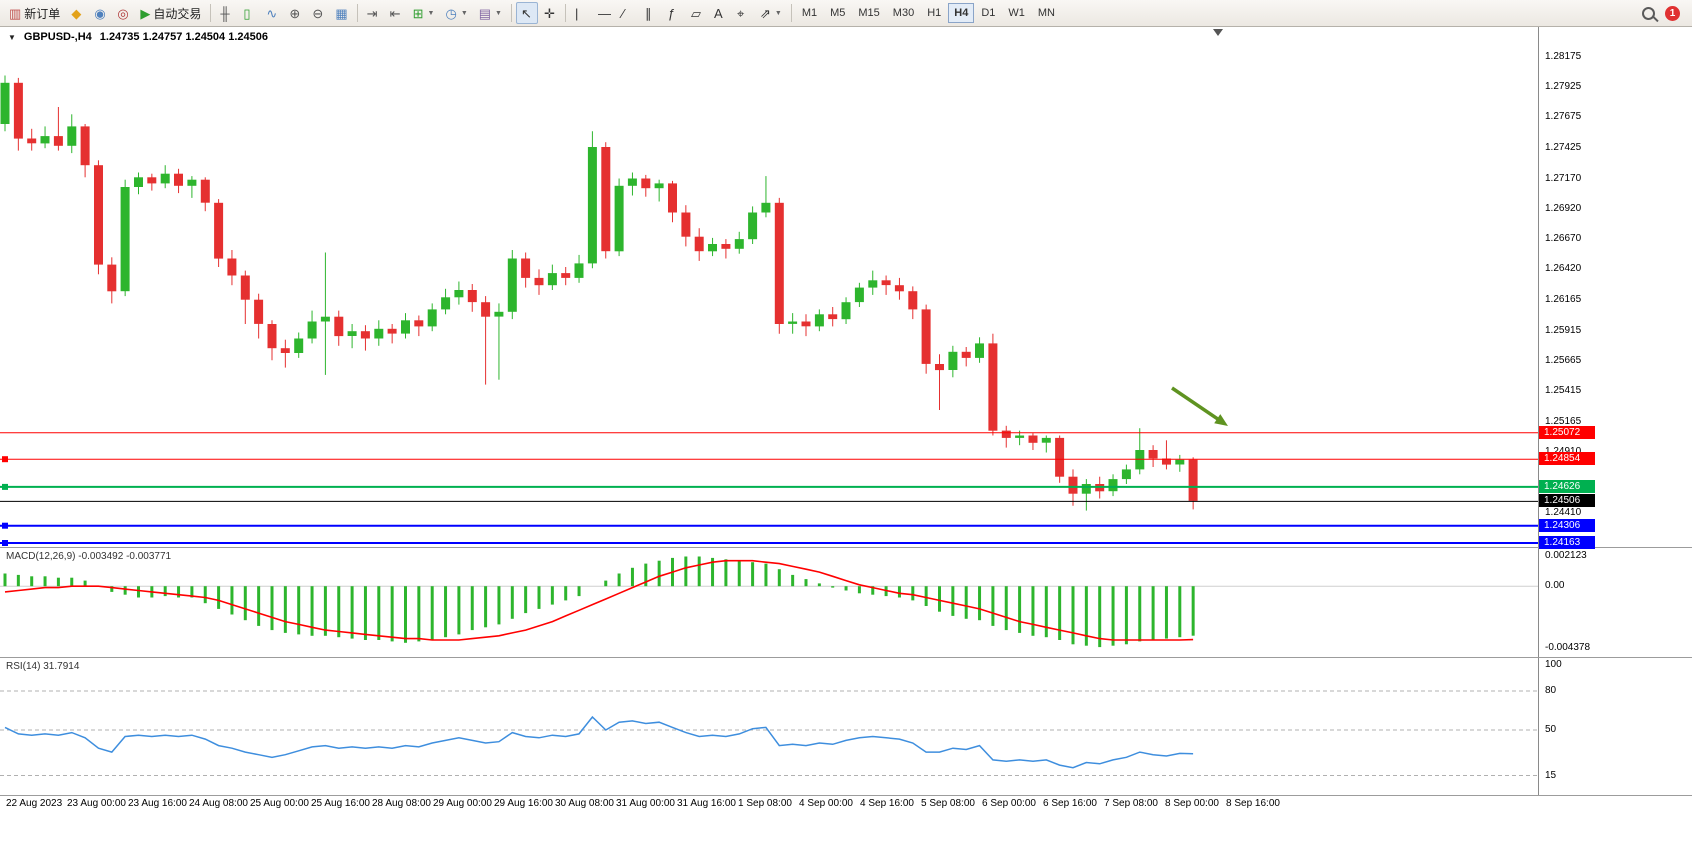 Image resolution: width=1692 pixels, height=856 pixels. What do you see at coordinates (1016, 13) in the screenshot?
I see `timeframe-w1-button: W1` at bounding box center [1016, 13].